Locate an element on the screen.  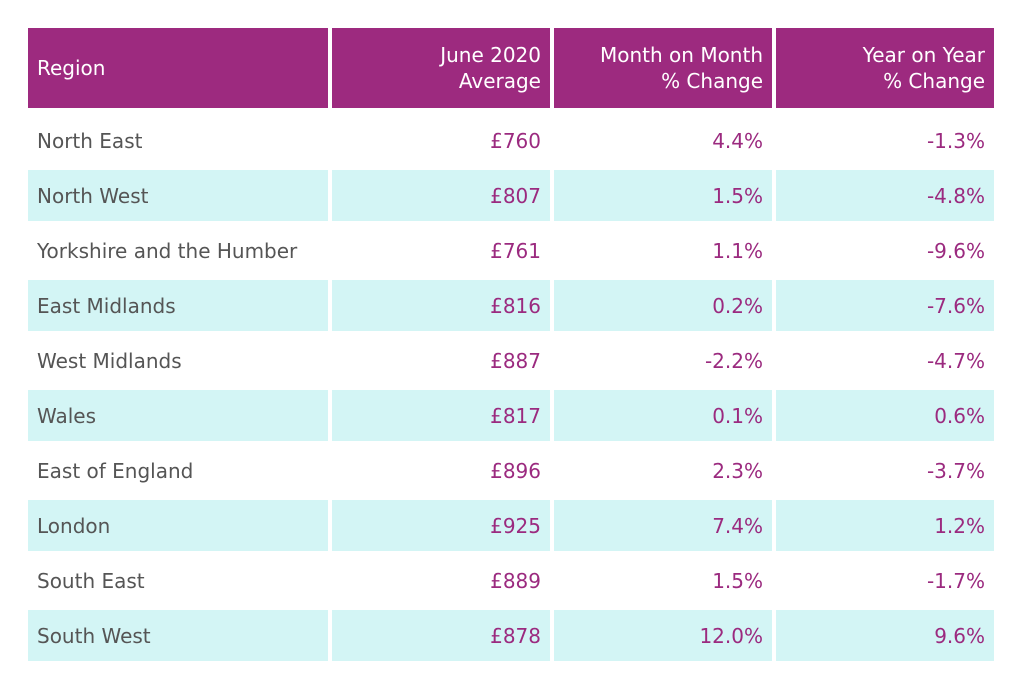
header-cell: Month on Month % Change is located at coordinates (663, 68).